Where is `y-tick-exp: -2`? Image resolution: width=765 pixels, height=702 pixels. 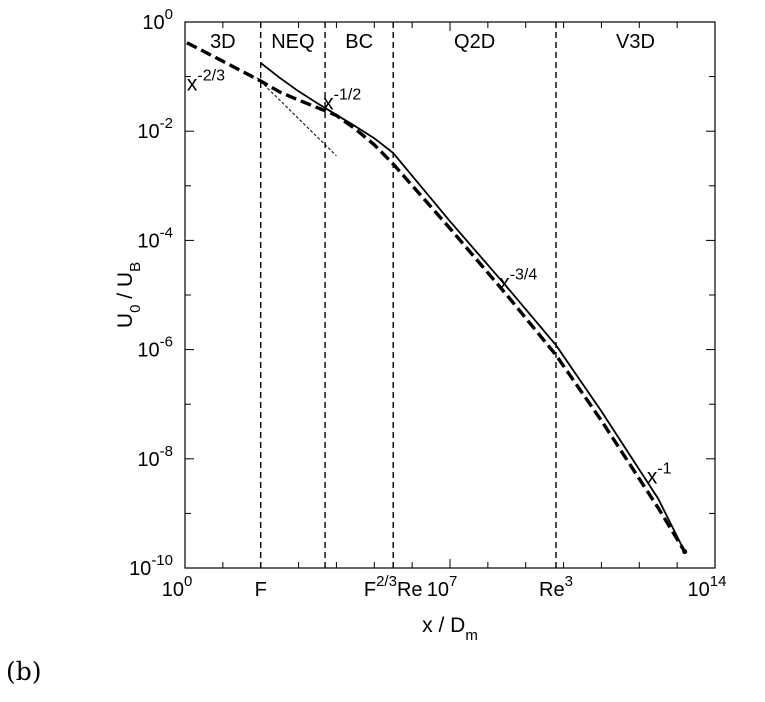
y-tick-exp: -2 is located at coordinates (166, 123).